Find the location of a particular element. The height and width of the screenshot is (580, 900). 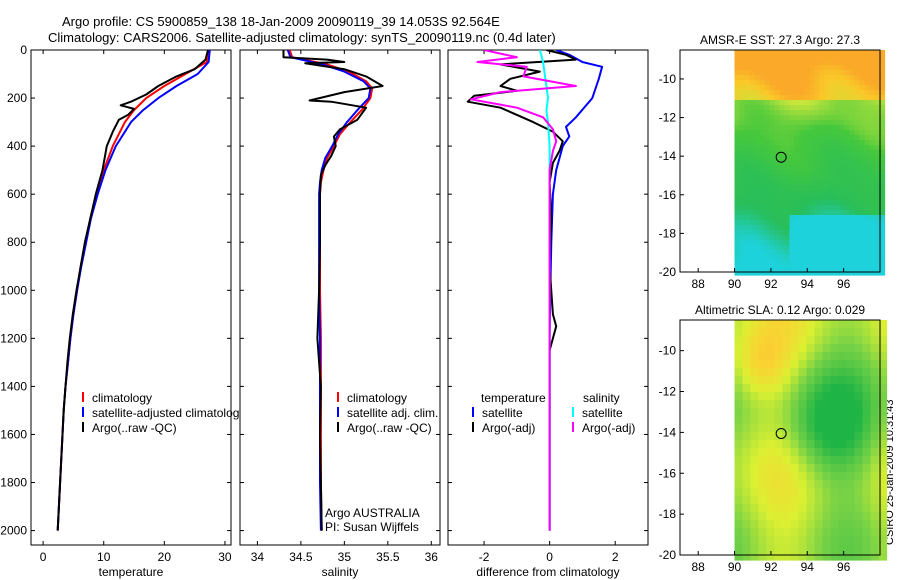

sla_map-ytick-label: -14 is located at coordinates (668, 432).